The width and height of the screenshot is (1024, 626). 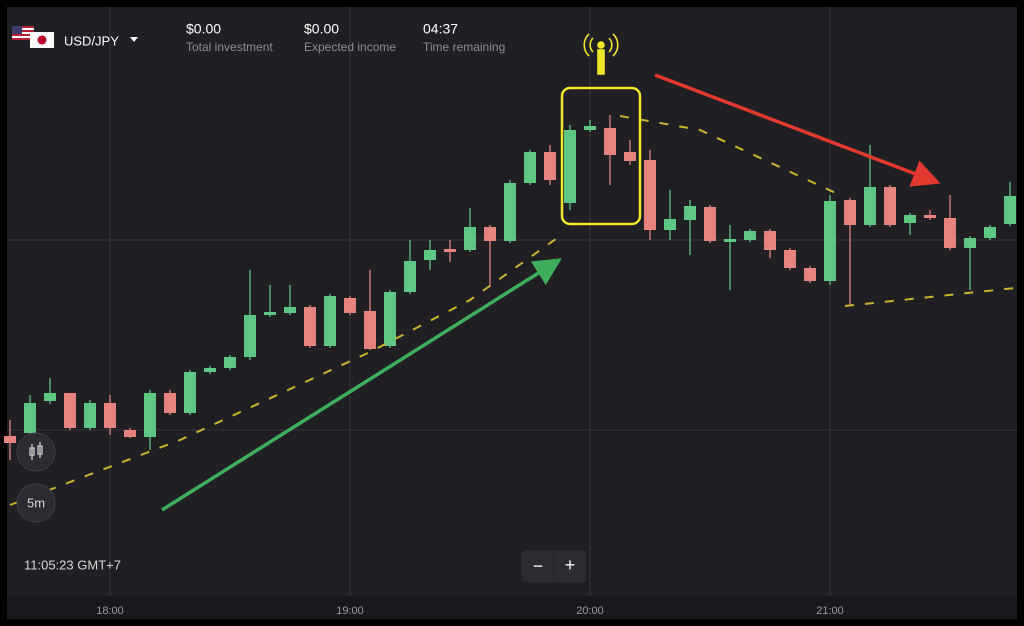 I want to click on resistance-line, so click(x=730, y=155).